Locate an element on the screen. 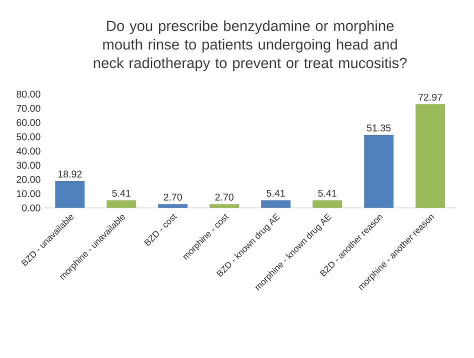 Image resolution: width=474 pixels, height=358 pixels. y-tick-label: 30.00 is located at coordinates (28, 165).